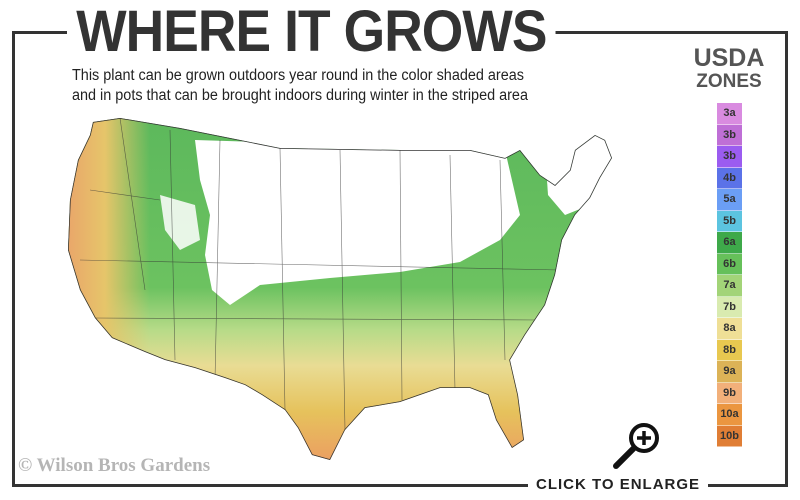  I want to click on legend-zone-9b: 9b, so click(729, 393).